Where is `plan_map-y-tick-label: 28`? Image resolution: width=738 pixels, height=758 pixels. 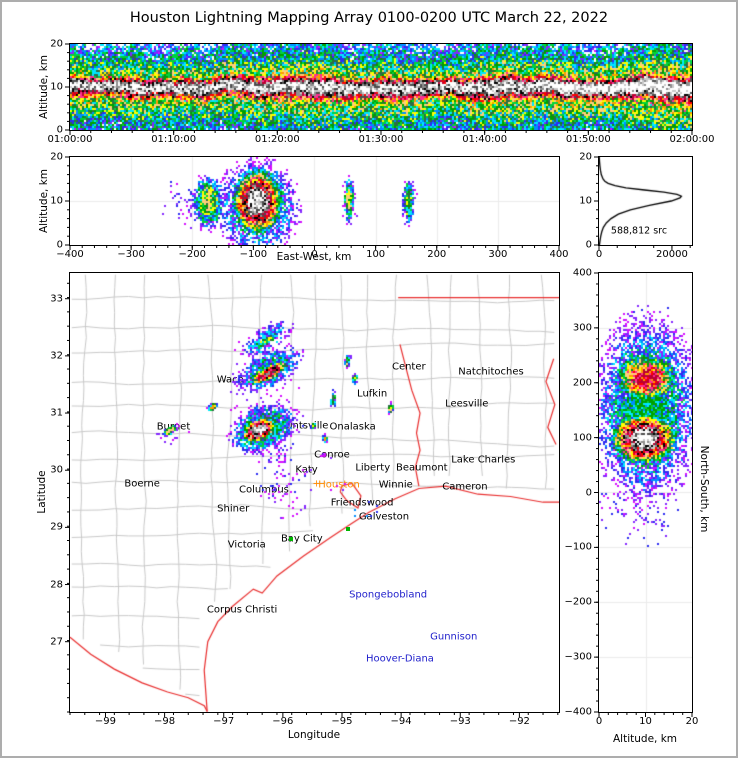
plan_map-y-tick-label: 28 is located at coordinates (56, 585).